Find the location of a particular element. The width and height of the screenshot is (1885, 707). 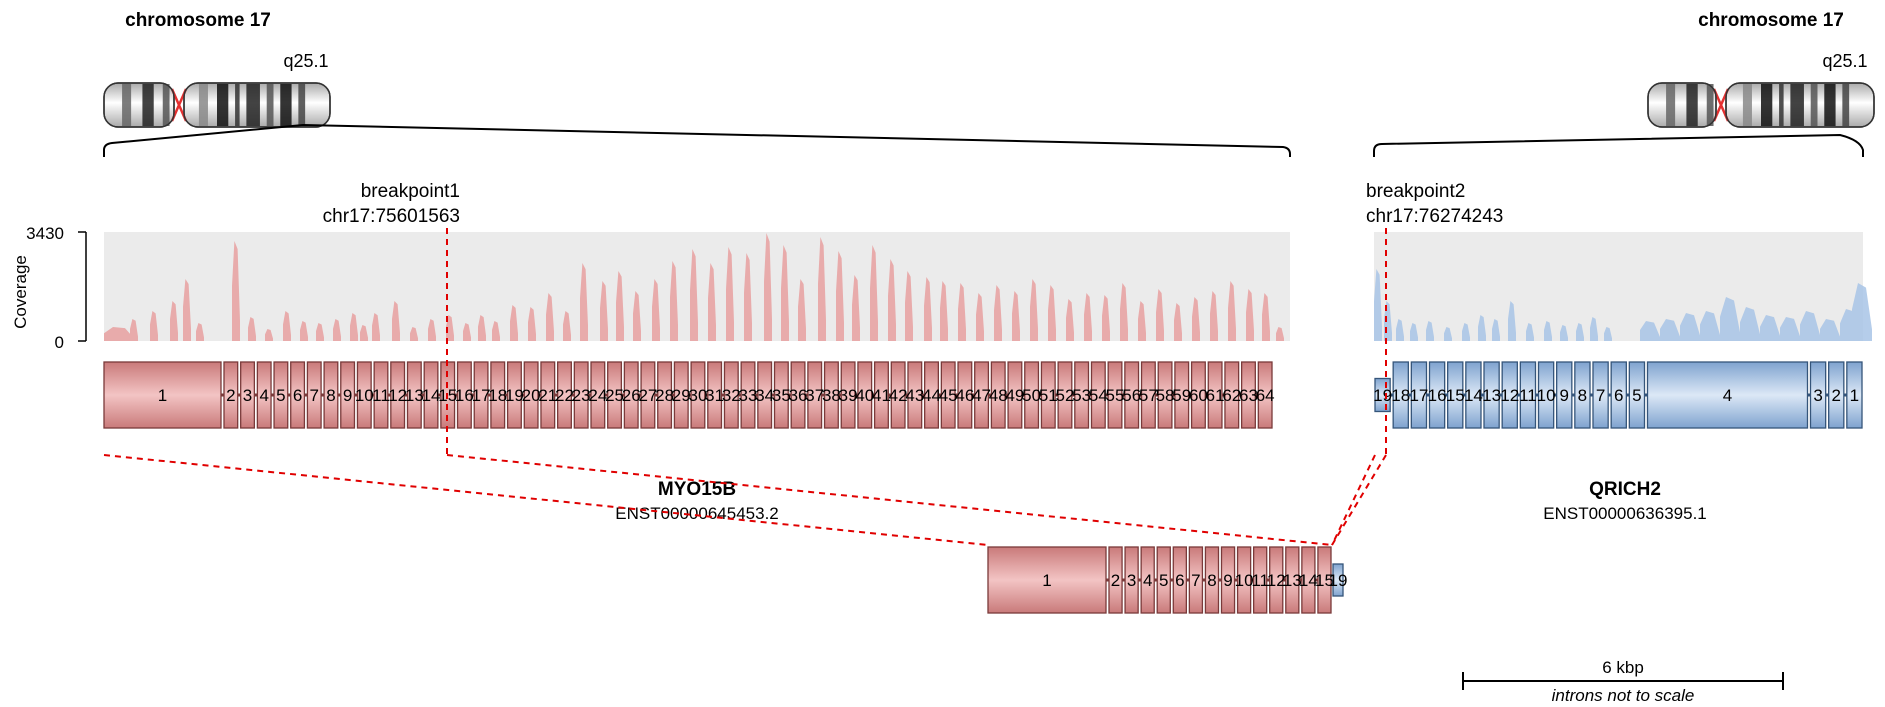

exon-number: 3 is located at coordinates (1131, 580).